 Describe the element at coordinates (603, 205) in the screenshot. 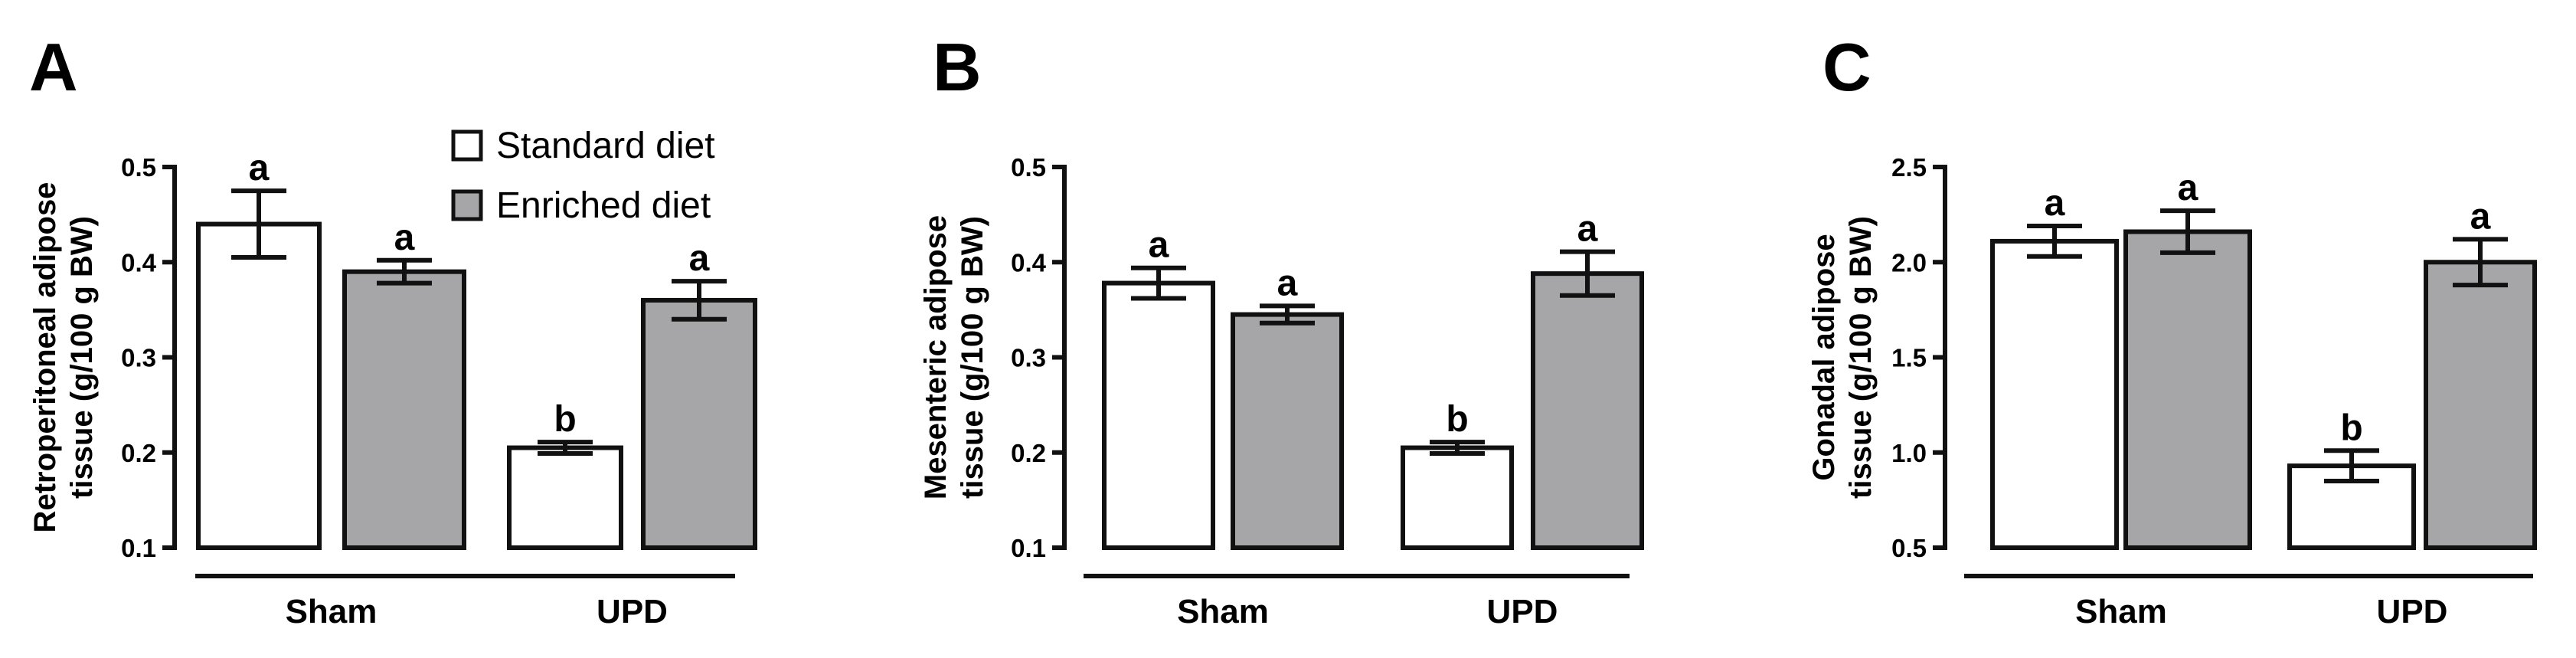

I see `legend-label: Enriched diet` at that location.